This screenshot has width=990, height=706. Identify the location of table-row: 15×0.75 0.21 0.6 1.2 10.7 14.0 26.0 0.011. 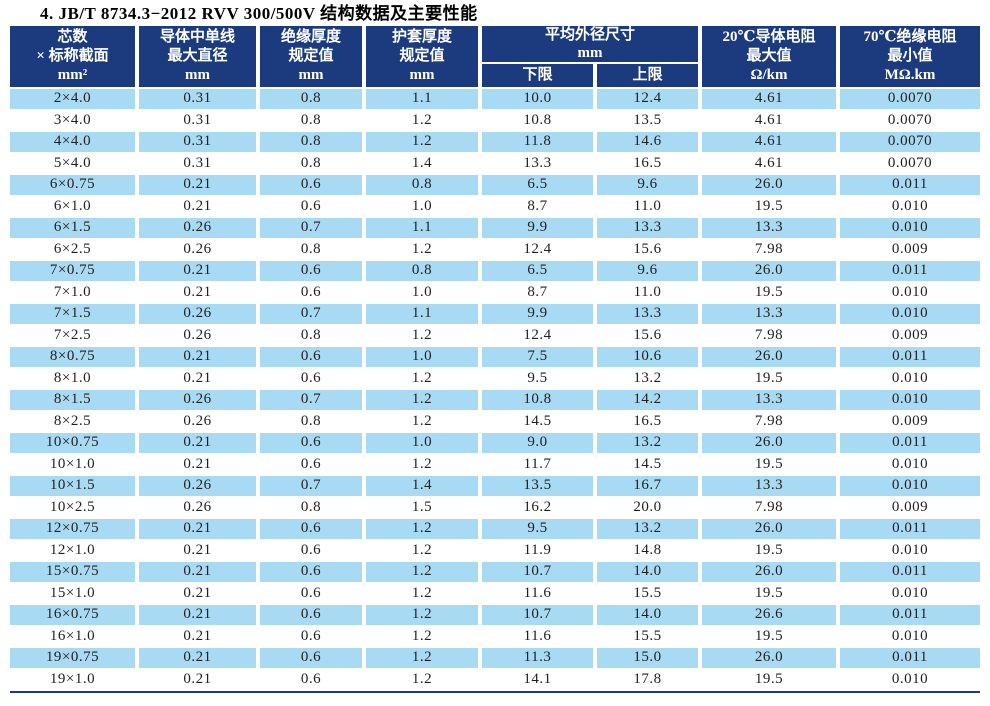
(495, 573).